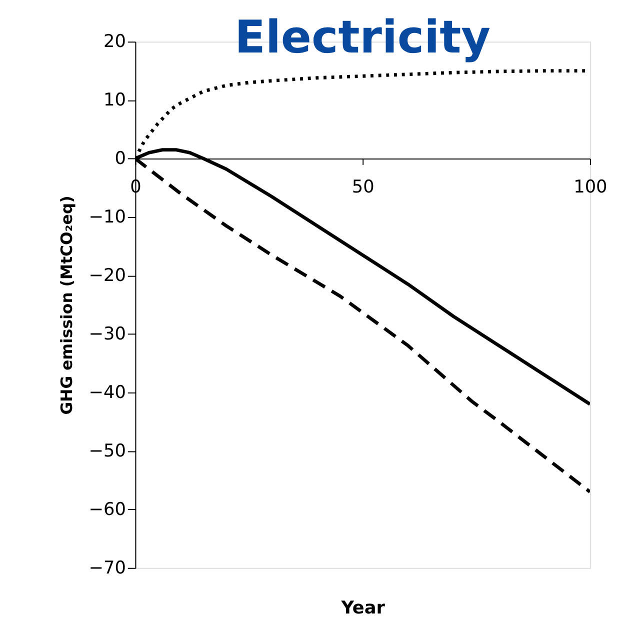 Image resolution: width=637 pixels, height=627 pixels. Describe the element at coordinates (363, 187) in the screenshot. I see `x-tick-label: 50` at that location.